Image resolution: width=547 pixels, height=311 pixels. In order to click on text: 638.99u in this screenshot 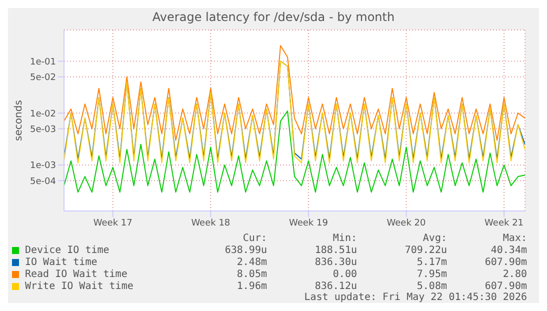, I will do `click(245, 250)`.